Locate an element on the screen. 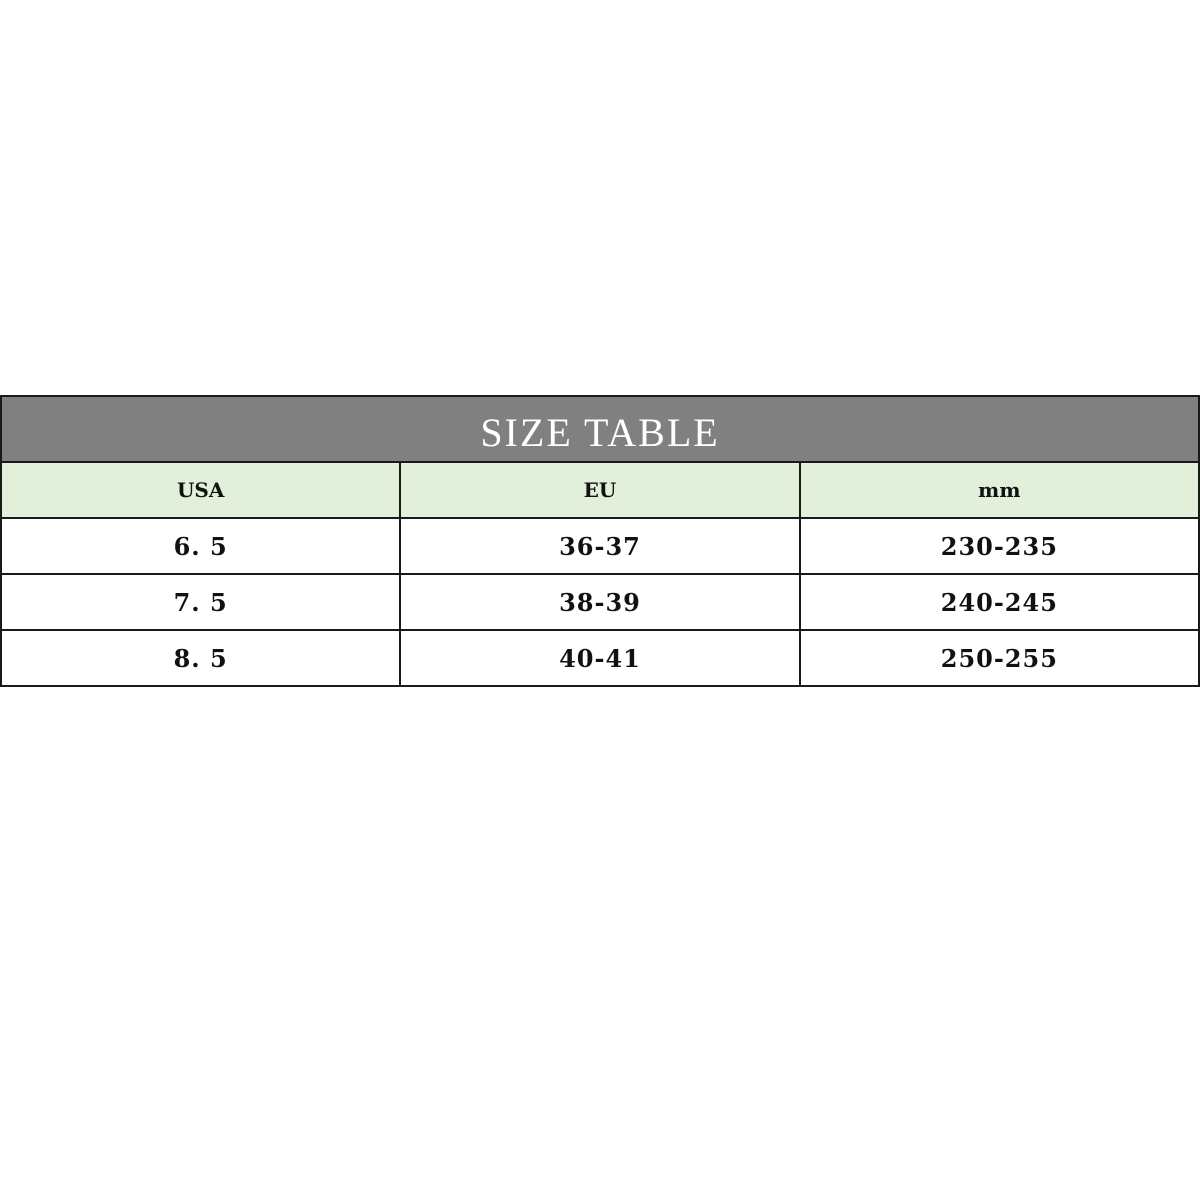 The image size is (1200, 1200). cell-eu: 36-37 is located at coordinates (600, 546).